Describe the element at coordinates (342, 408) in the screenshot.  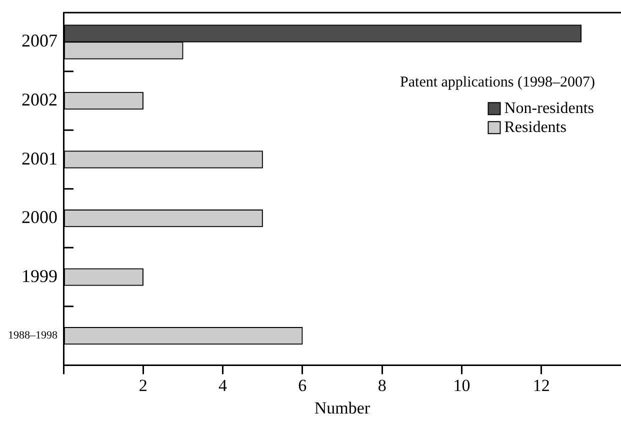
I see `x-axis-title: Number` at that location.